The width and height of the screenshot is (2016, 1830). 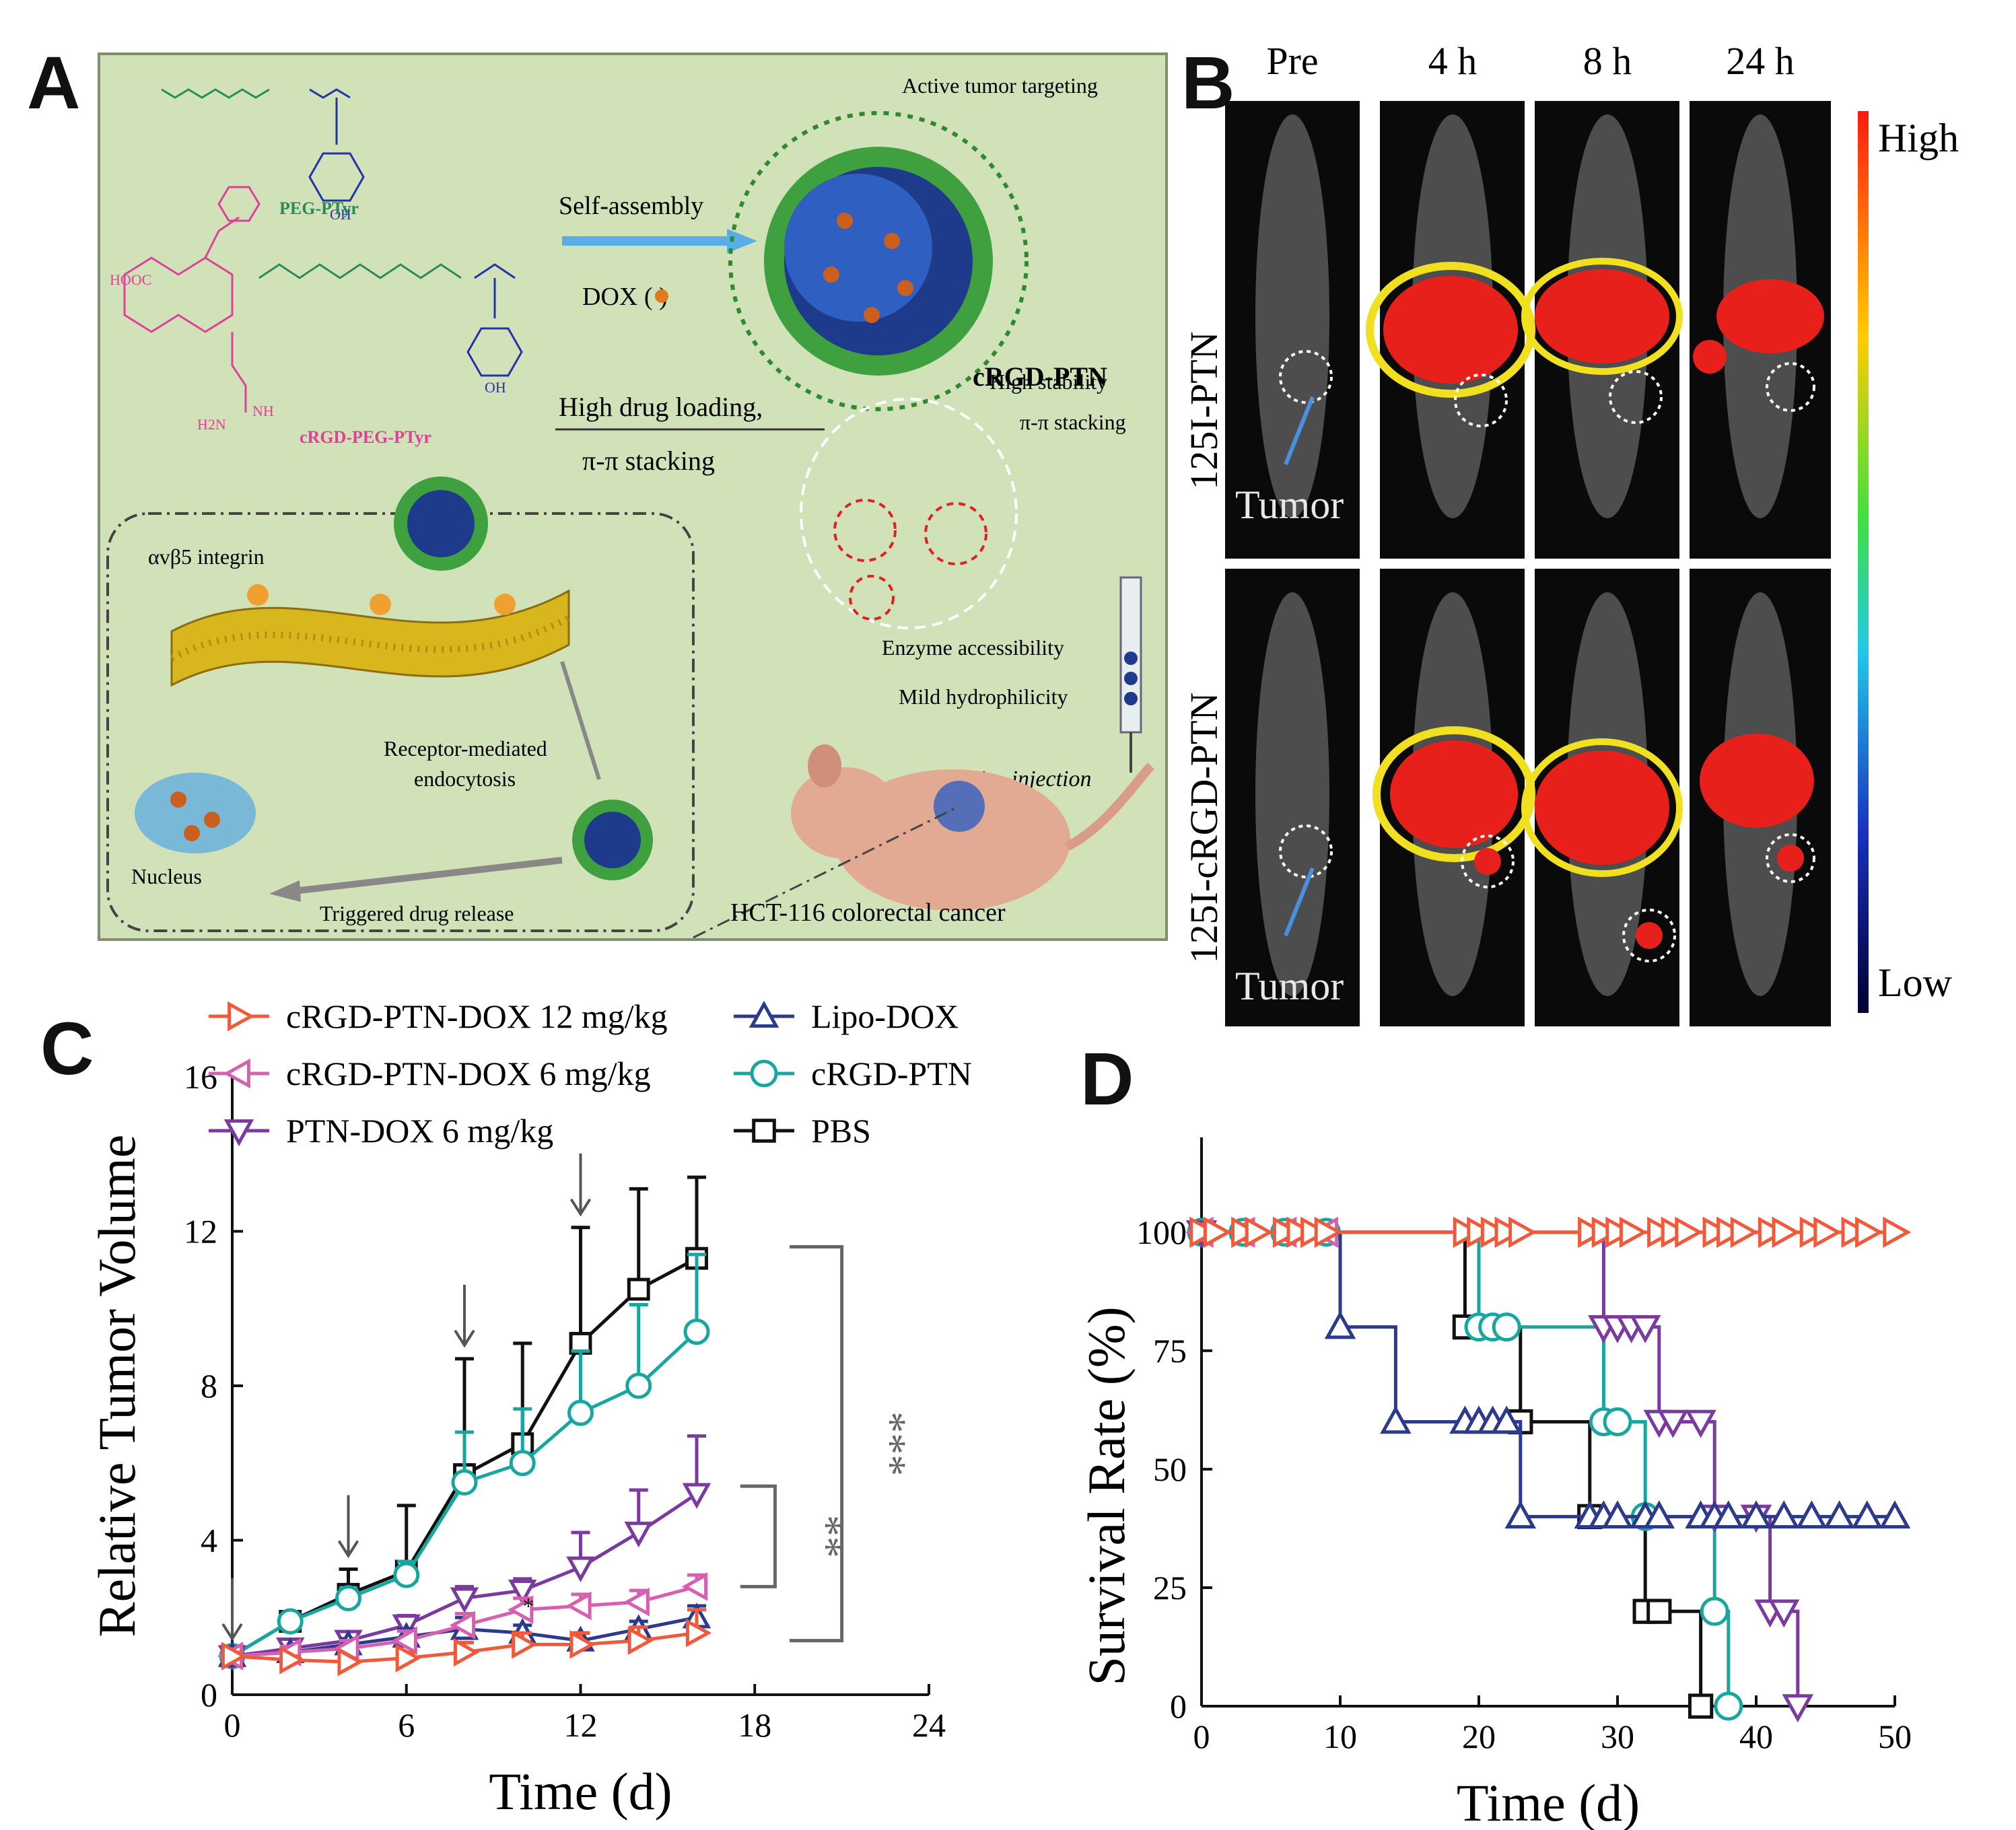 I want to click on panel-d-plot-area: 0 10 20 30 40 50 0 25 50 75 100, so click(x=1524, y=1446).